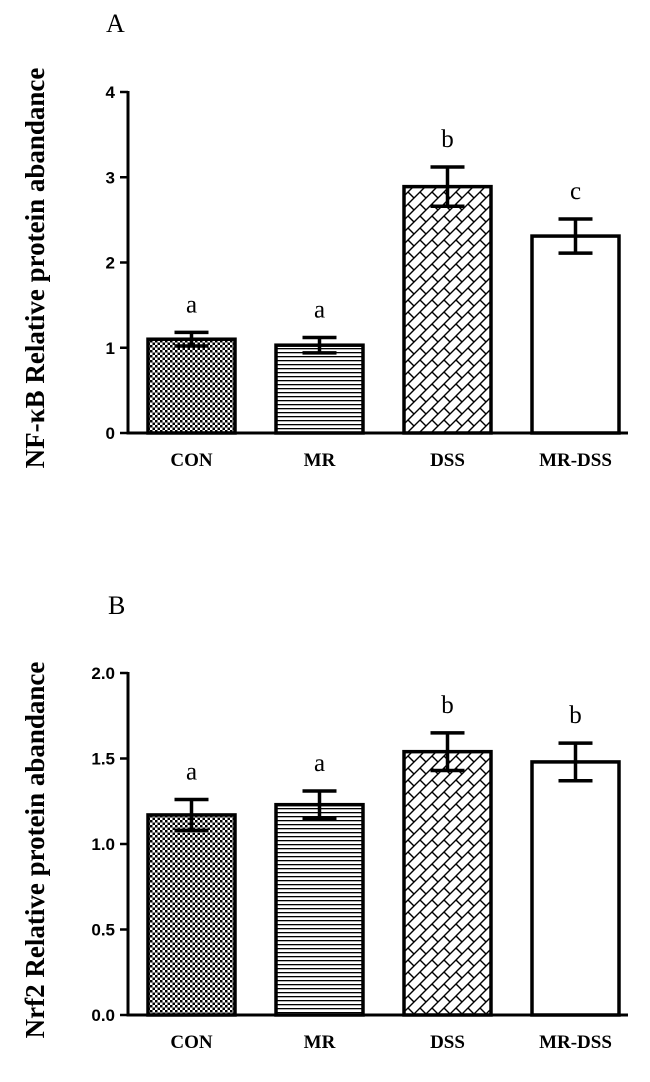 Image resolution: width=650 pixels, height=1082 pixels. Describe the element at coordinates (35, 850) in the screenshot. I see `y-axis-label: Nrf2 Relative protein abandance` at that location.